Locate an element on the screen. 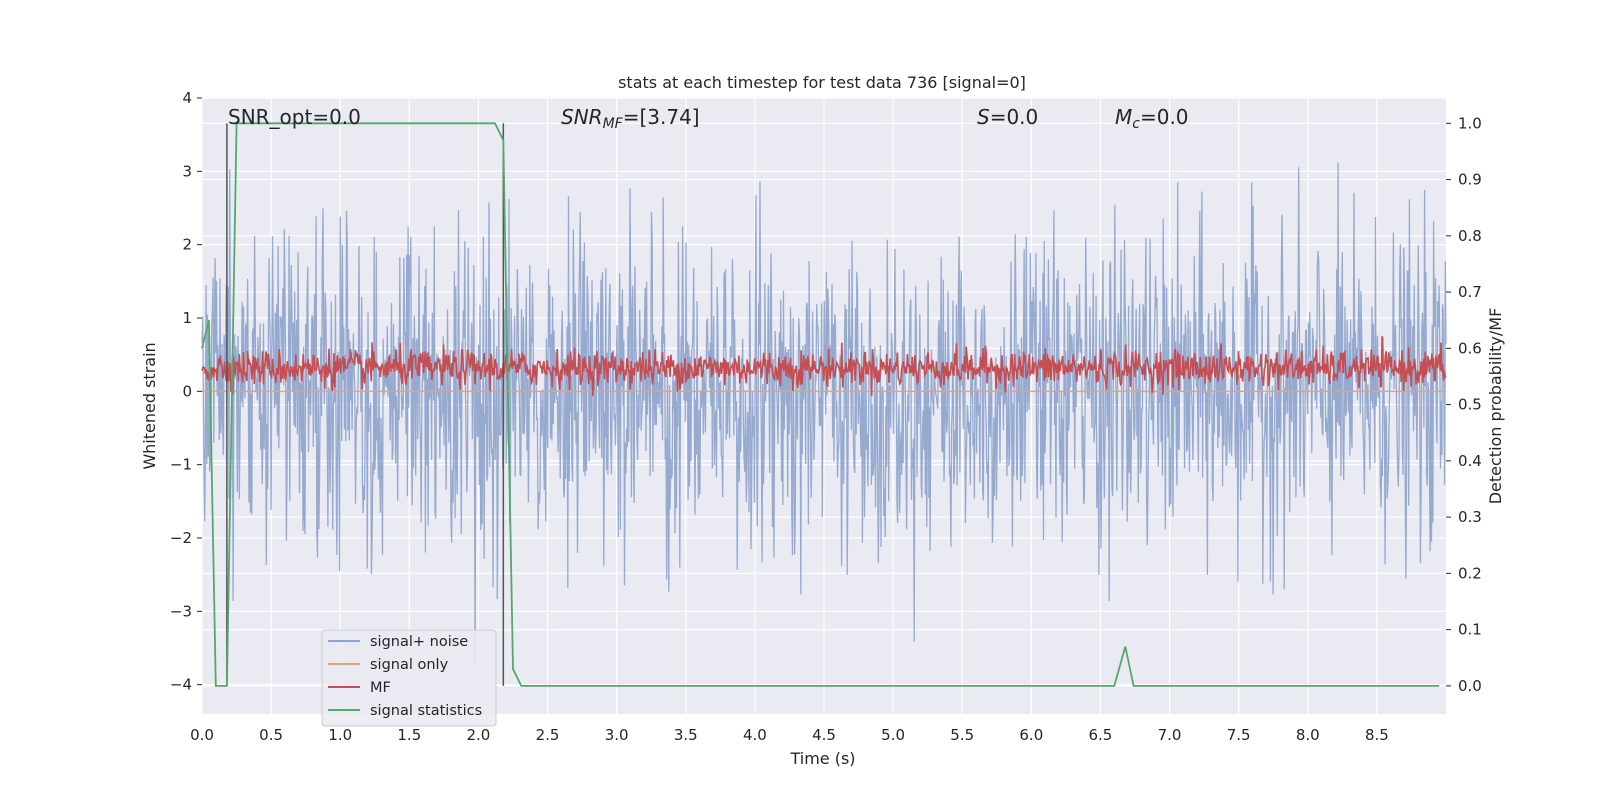 This screenshot has height=800, width=1600. left-tick-label: −2 is located at coordinates (181, 538).